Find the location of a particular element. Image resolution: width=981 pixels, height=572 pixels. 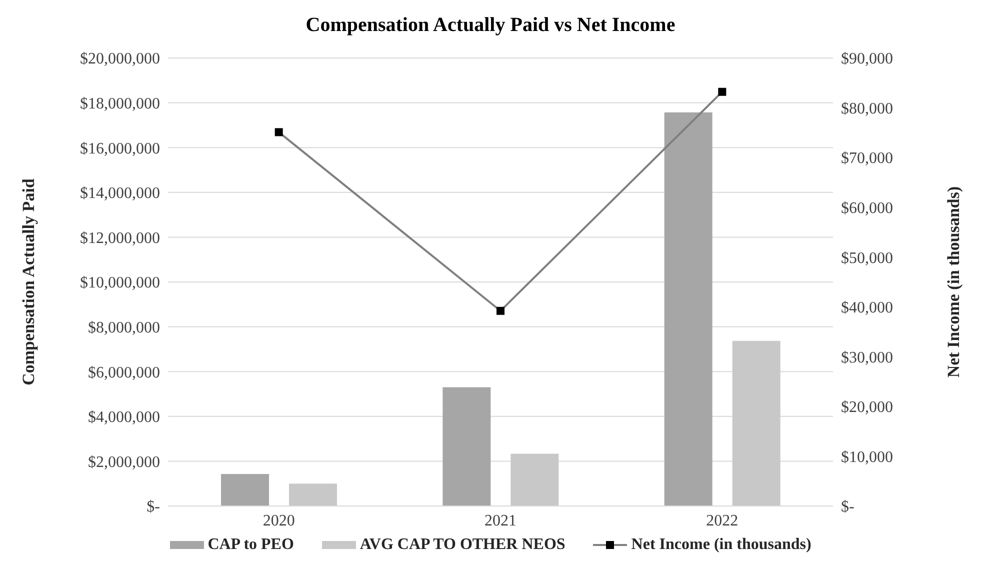

y-tick-label: $8,000,000 is located at coordinates (124, 327).